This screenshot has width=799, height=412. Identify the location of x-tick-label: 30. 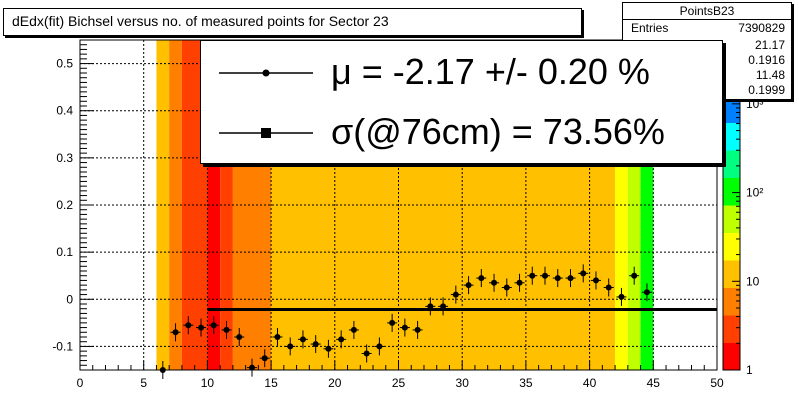
(463, 383).